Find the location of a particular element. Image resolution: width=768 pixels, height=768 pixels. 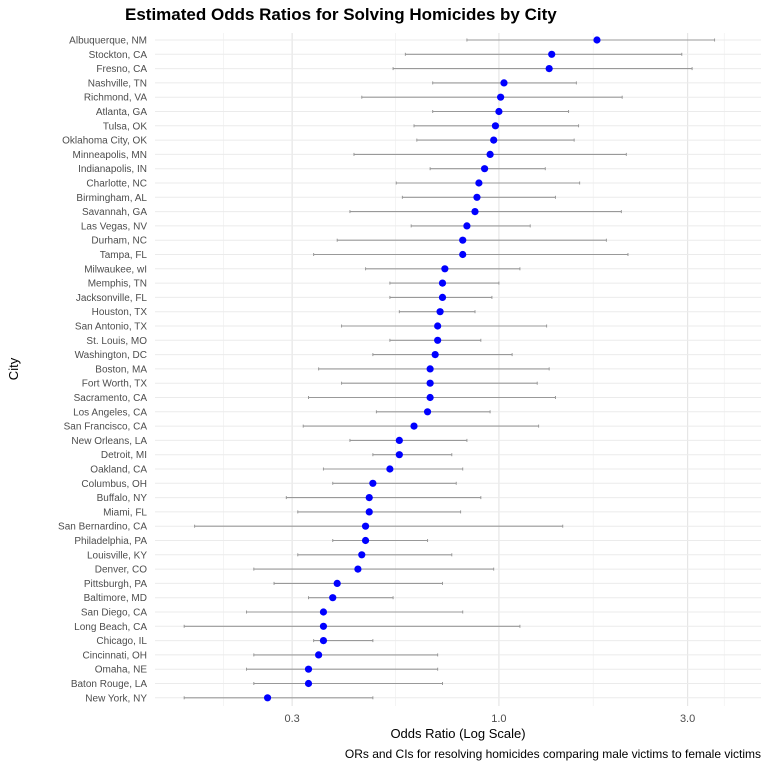

y-axis-title: City is located at coordinates (13, 368).